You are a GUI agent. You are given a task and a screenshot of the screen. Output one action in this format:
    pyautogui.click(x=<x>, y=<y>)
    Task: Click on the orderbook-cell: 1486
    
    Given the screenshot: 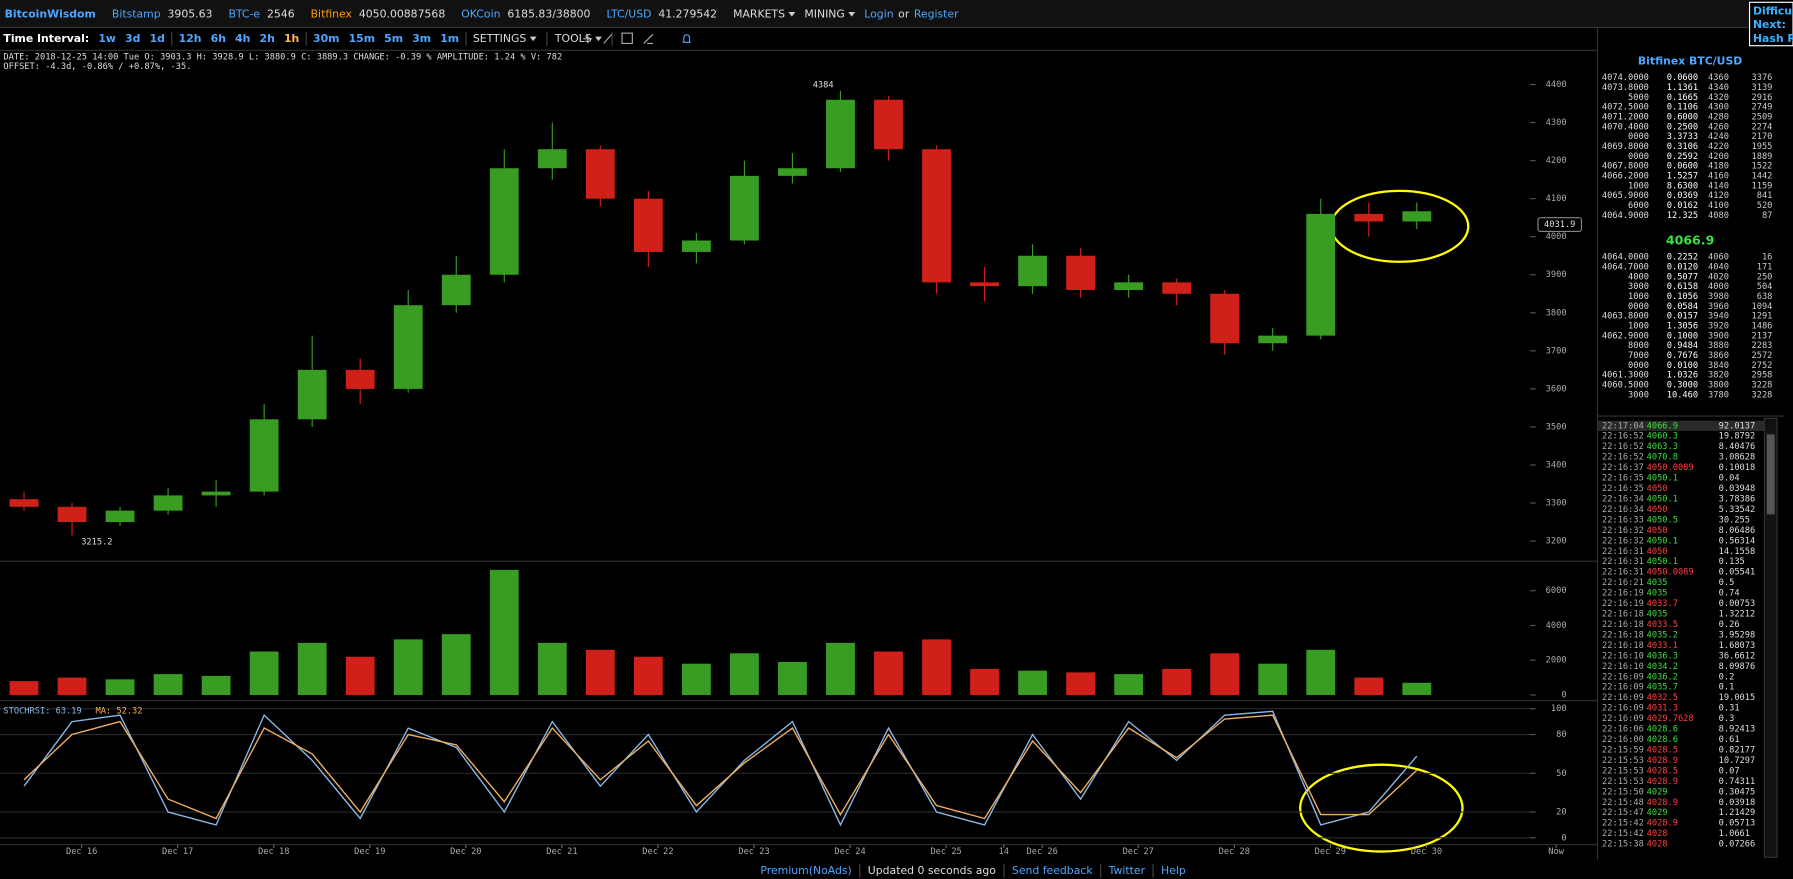 What is the action you would take?
    pyautogui.click(x=1762, y=326)
    